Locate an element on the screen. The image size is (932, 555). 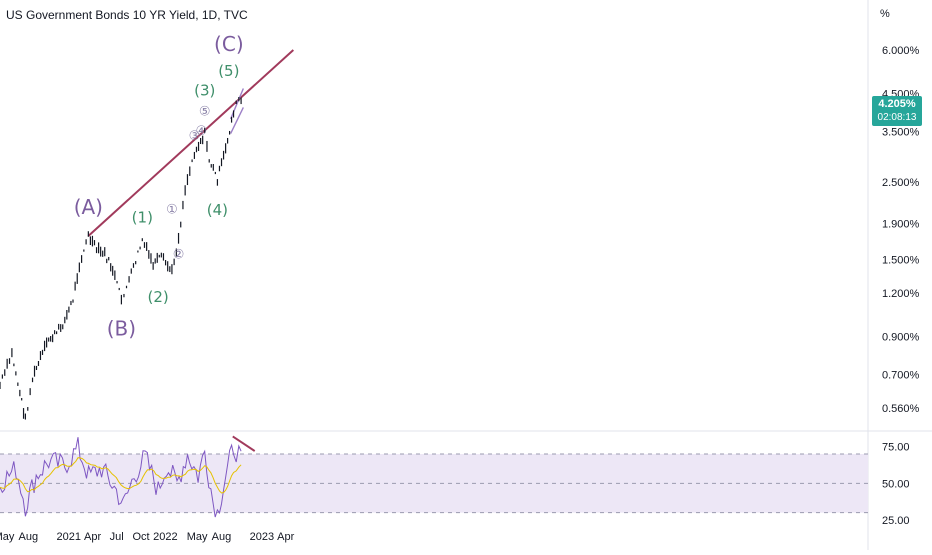
time-axis-tick-9: 2023 is located at coordinates (262, 537).